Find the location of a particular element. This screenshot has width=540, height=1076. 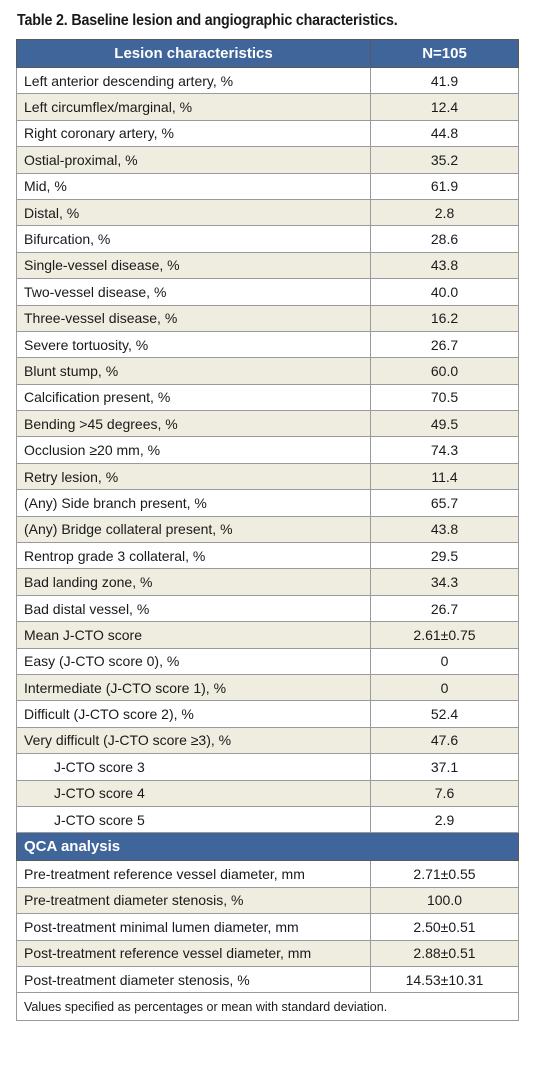

row-value: 28.6 is located at coordinates (444, 239).